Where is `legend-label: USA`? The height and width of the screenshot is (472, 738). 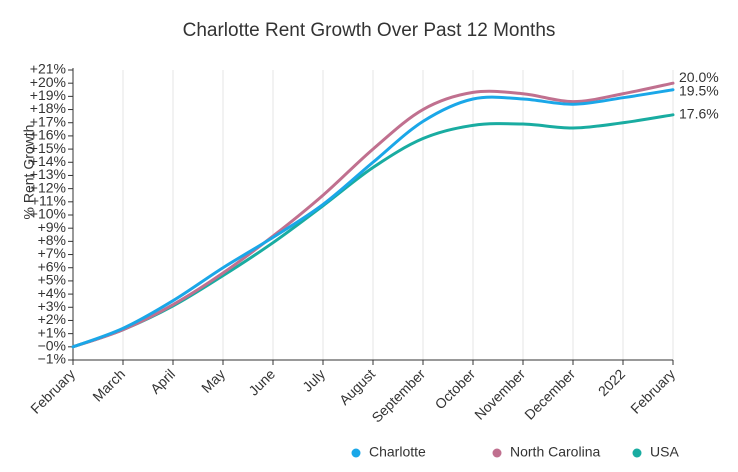
legend-label: USA is located at coordinates (664, 452).